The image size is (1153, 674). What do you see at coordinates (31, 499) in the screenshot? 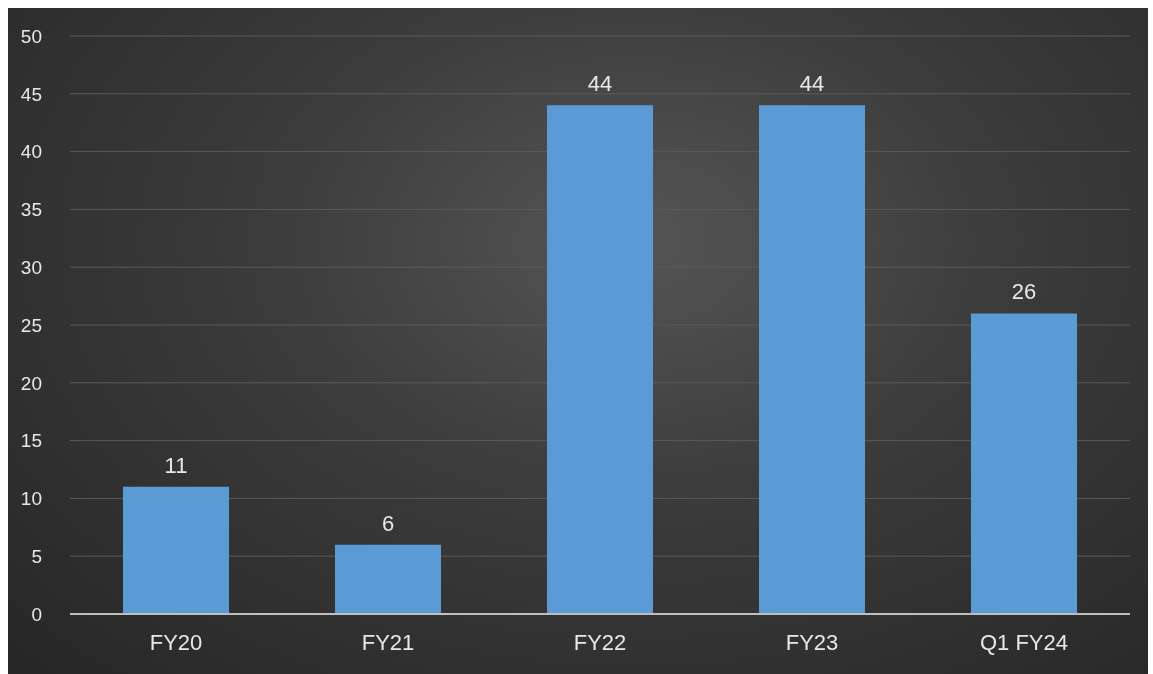
I see `y-tick-label: 10` at bounding box center [31, 499].